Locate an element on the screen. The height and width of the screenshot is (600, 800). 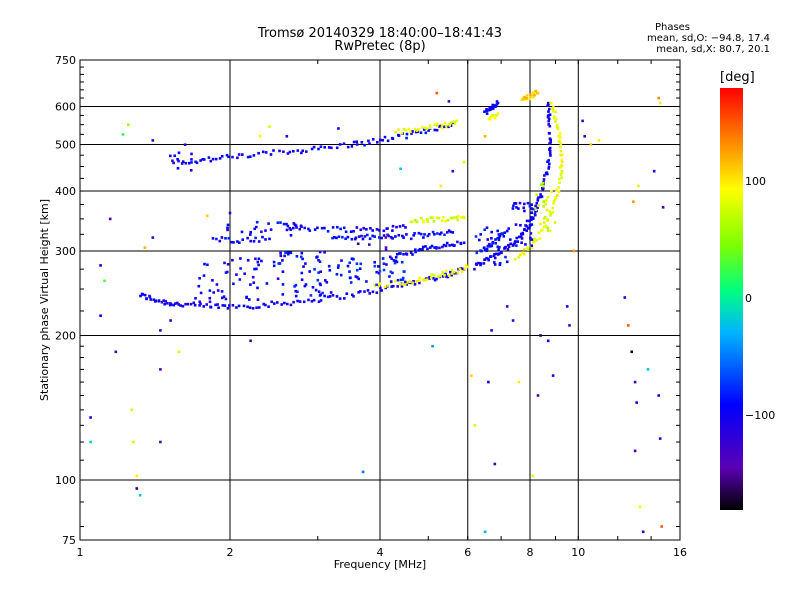
y-tick-label: 500 is located at coordinates (65, 145).